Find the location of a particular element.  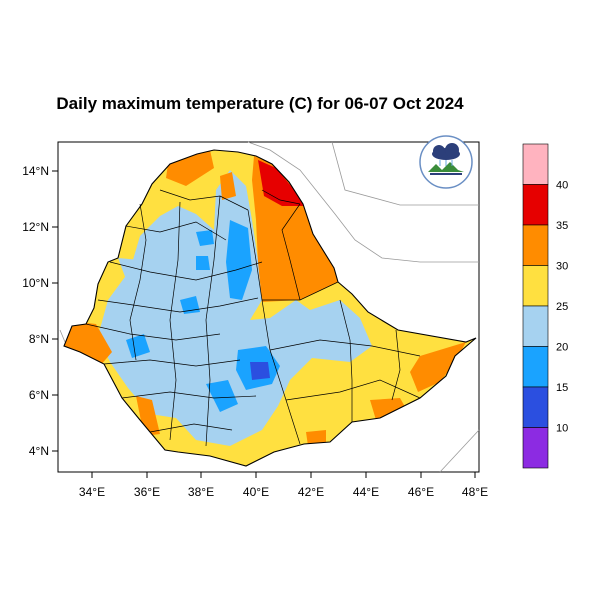

x-tick-label: 44°E is located at coordinates (366, 492).